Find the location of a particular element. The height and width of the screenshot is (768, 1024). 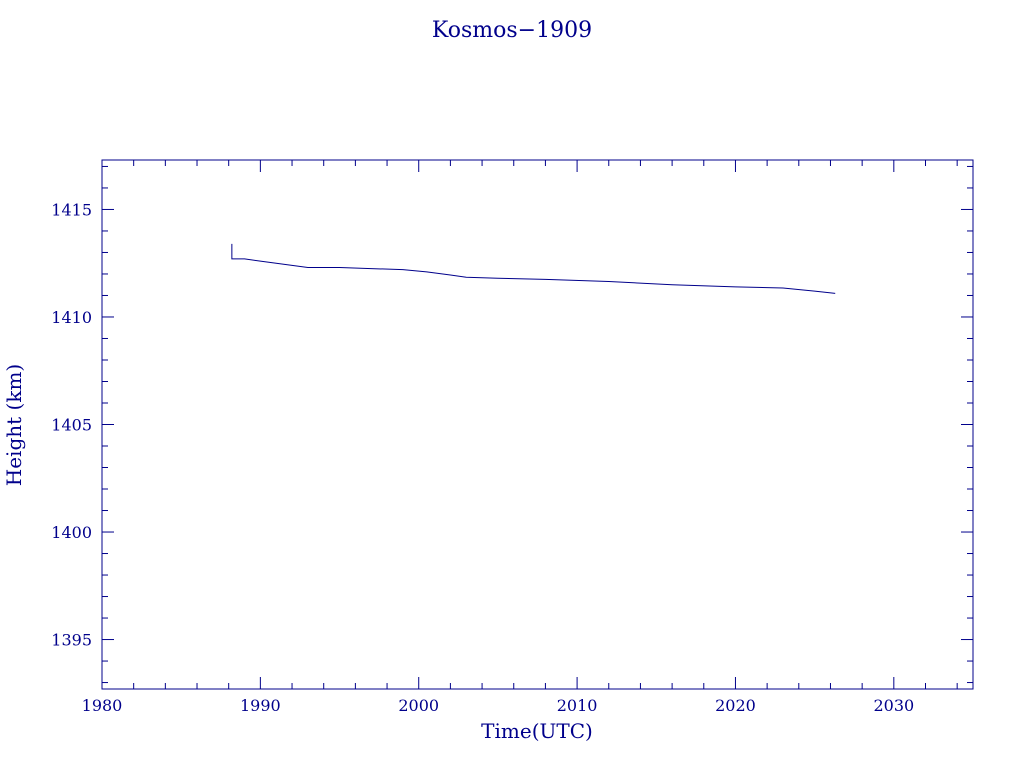

y-tick-label: 1405 is located at coordinates (71, 425).